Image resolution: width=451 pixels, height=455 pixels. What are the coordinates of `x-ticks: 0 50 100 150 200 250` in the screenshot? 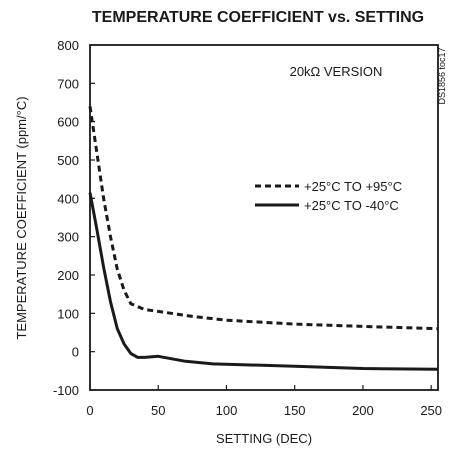 It's located at (264, 401).